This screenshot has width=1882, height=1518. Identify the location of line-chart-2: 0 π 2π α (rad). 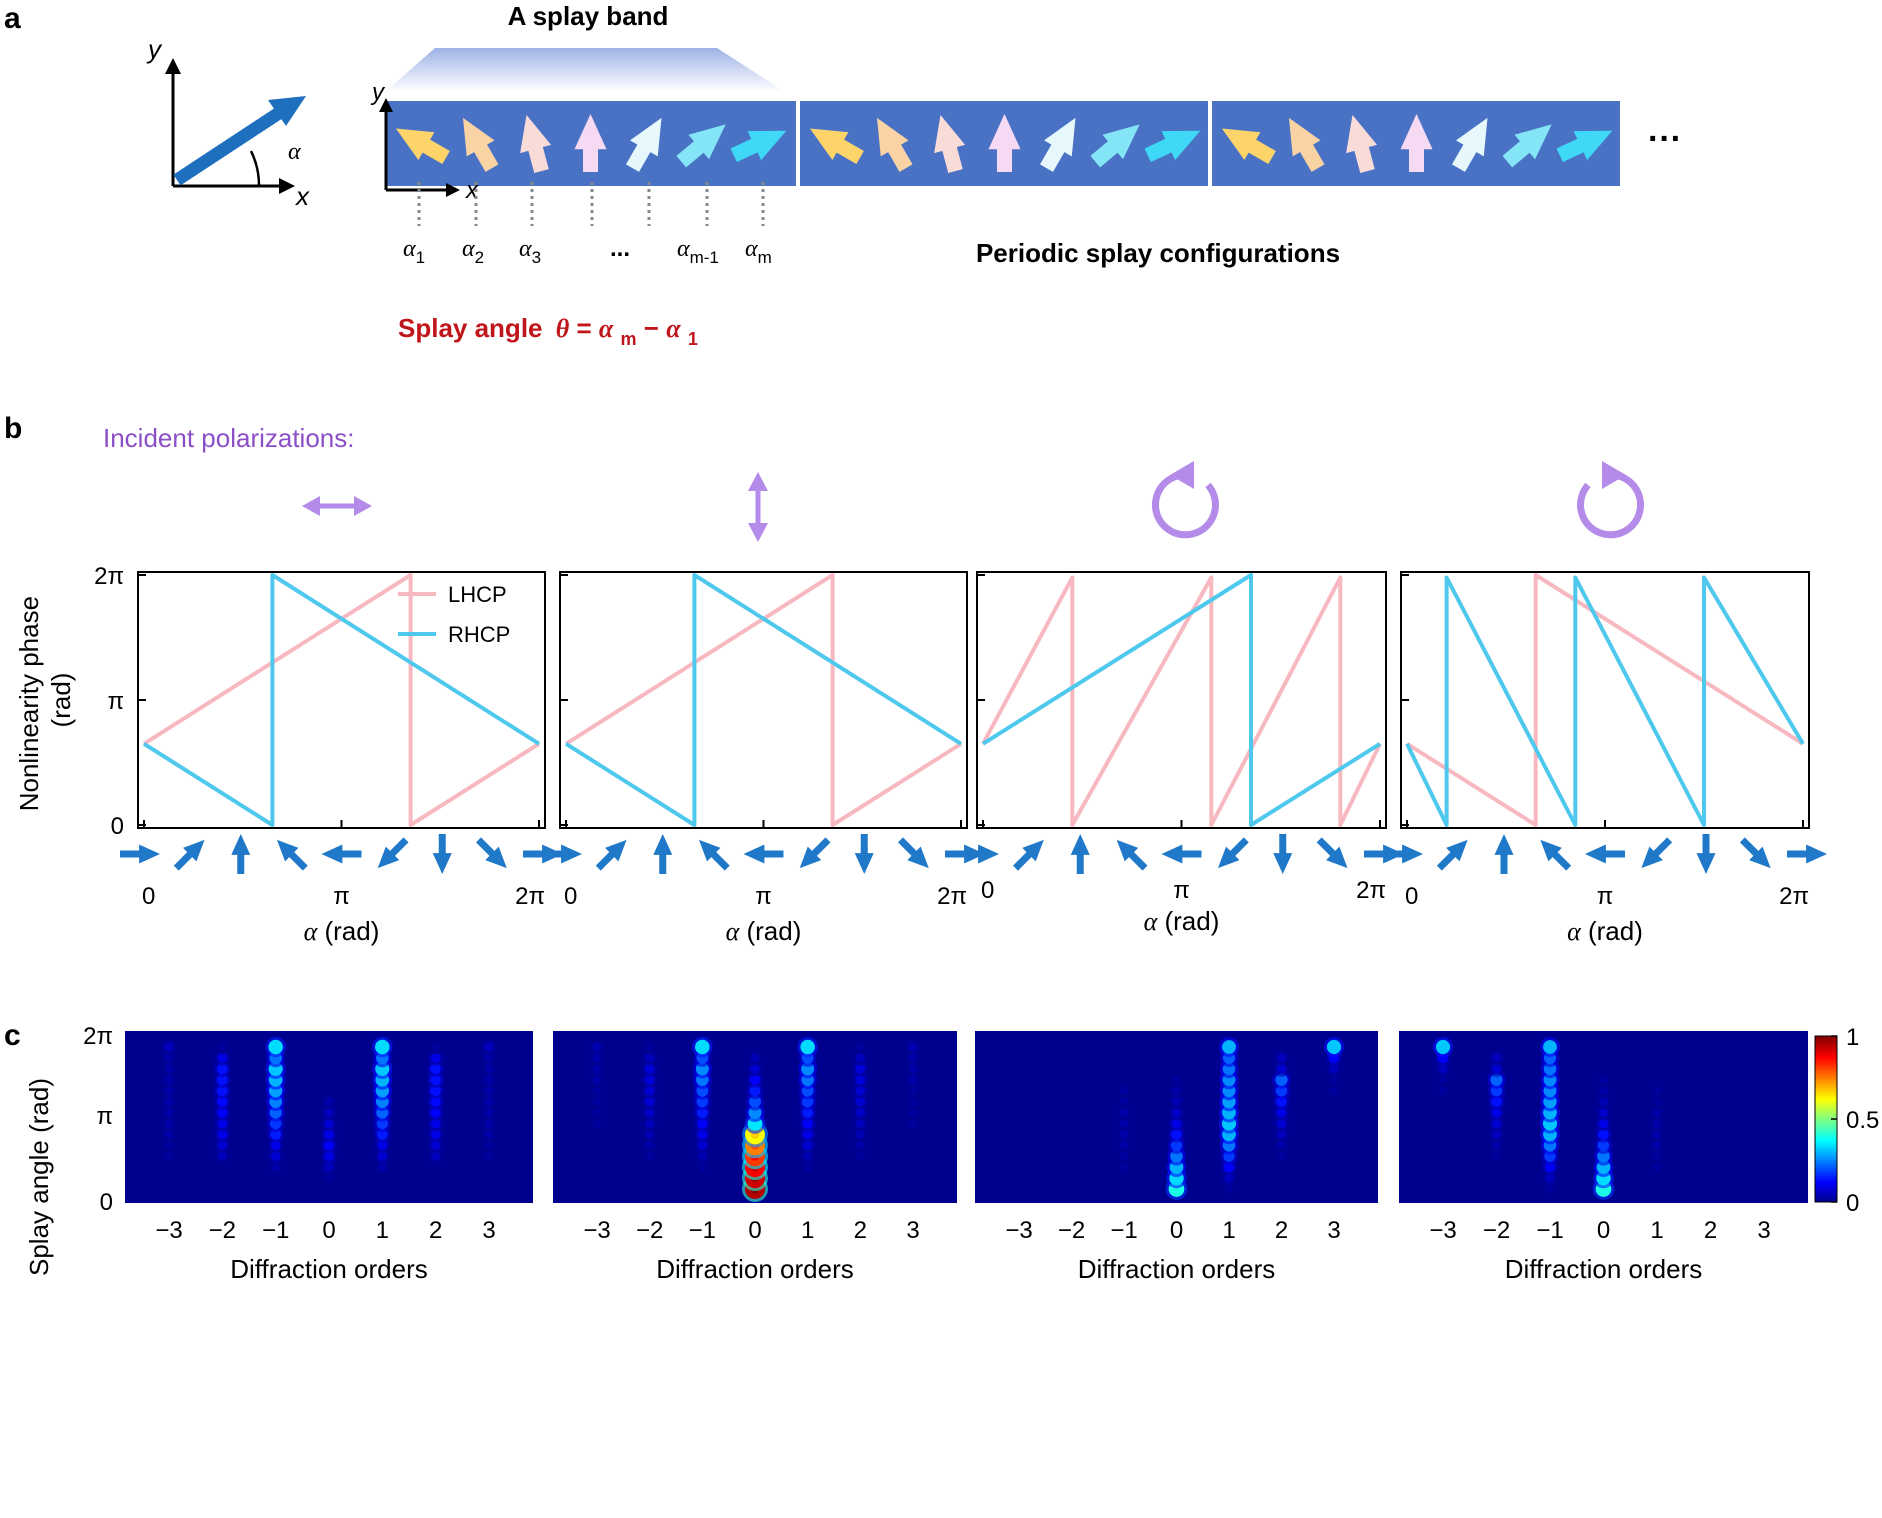
(763, 758).